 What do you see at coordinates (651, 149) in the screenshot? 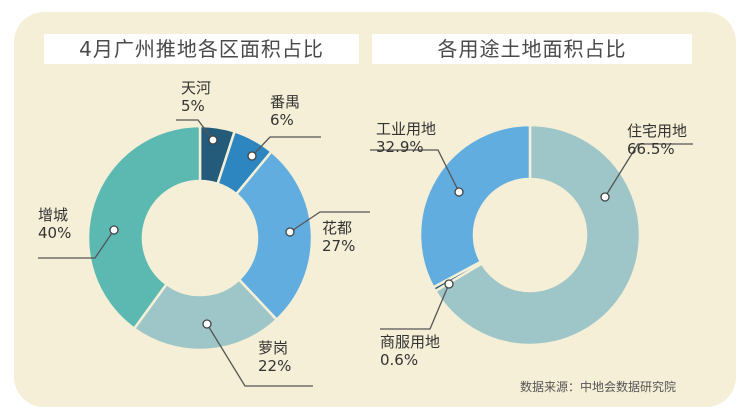
I see `chart1-slice-value-0: 66.5%` at bounding box center [651, 149].